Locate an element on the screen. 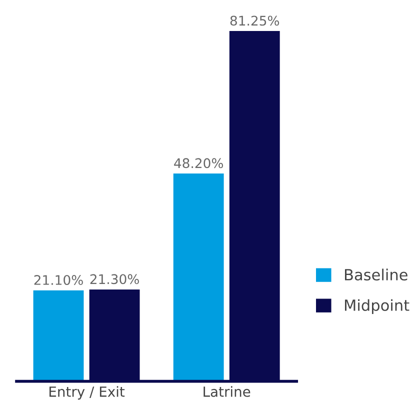 The image size is (412, 410). data-label: 21.30% is located at coordinates (114, 279).